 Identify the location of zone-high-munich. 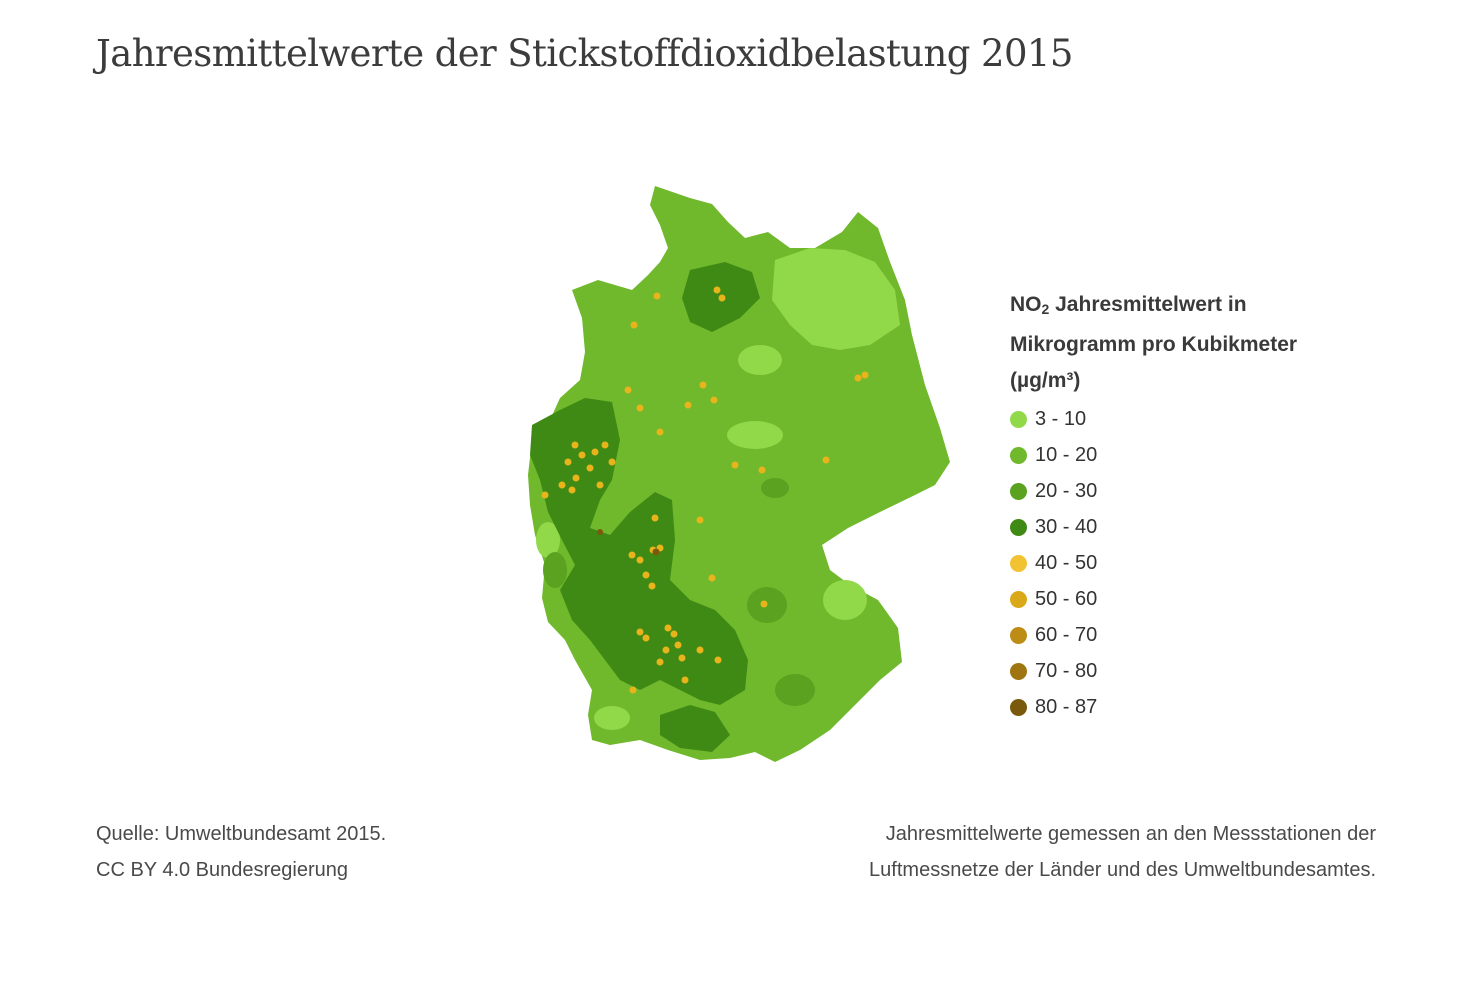
(795, 690).